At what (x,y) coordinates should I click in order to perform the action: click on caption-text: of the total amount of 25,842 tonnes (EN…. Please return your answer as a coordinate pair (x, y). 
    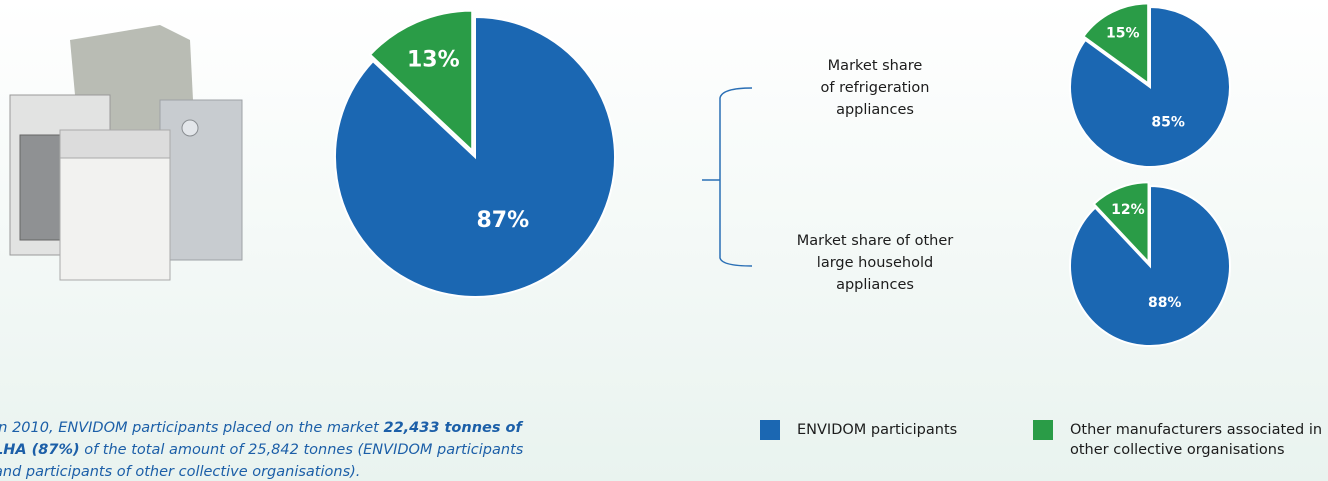
    Looking at the image, I should click on (302, 450).